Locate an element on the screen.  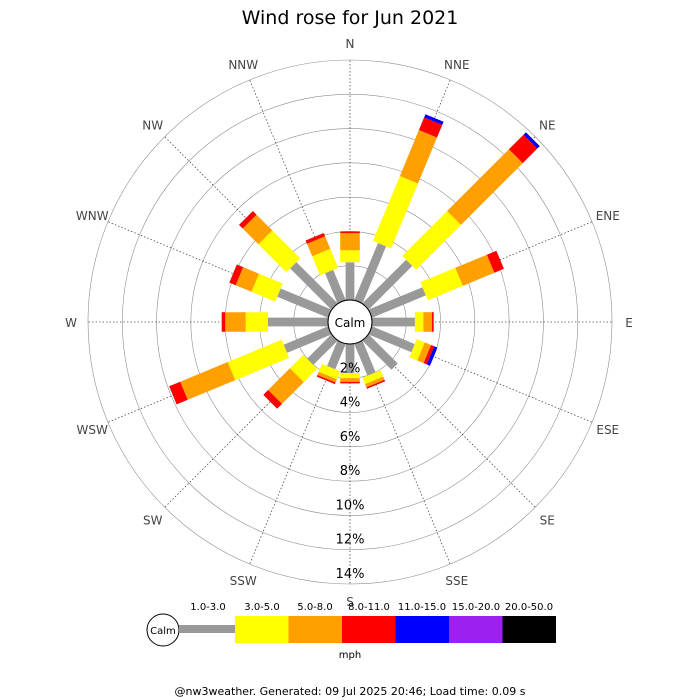
direction-label-ne: NE is located at coordinates (547, 126).